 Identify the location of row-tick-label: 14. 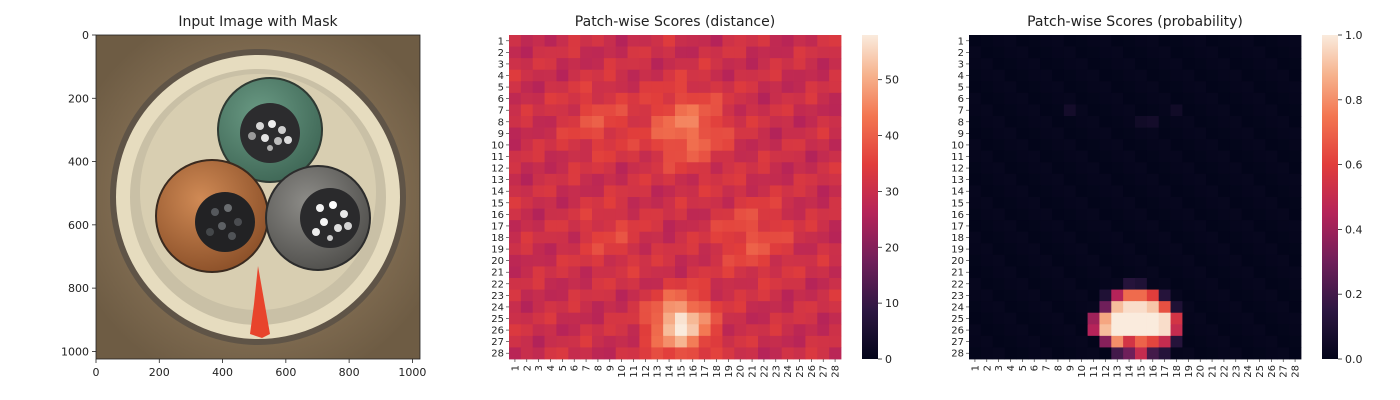
(957, 192).